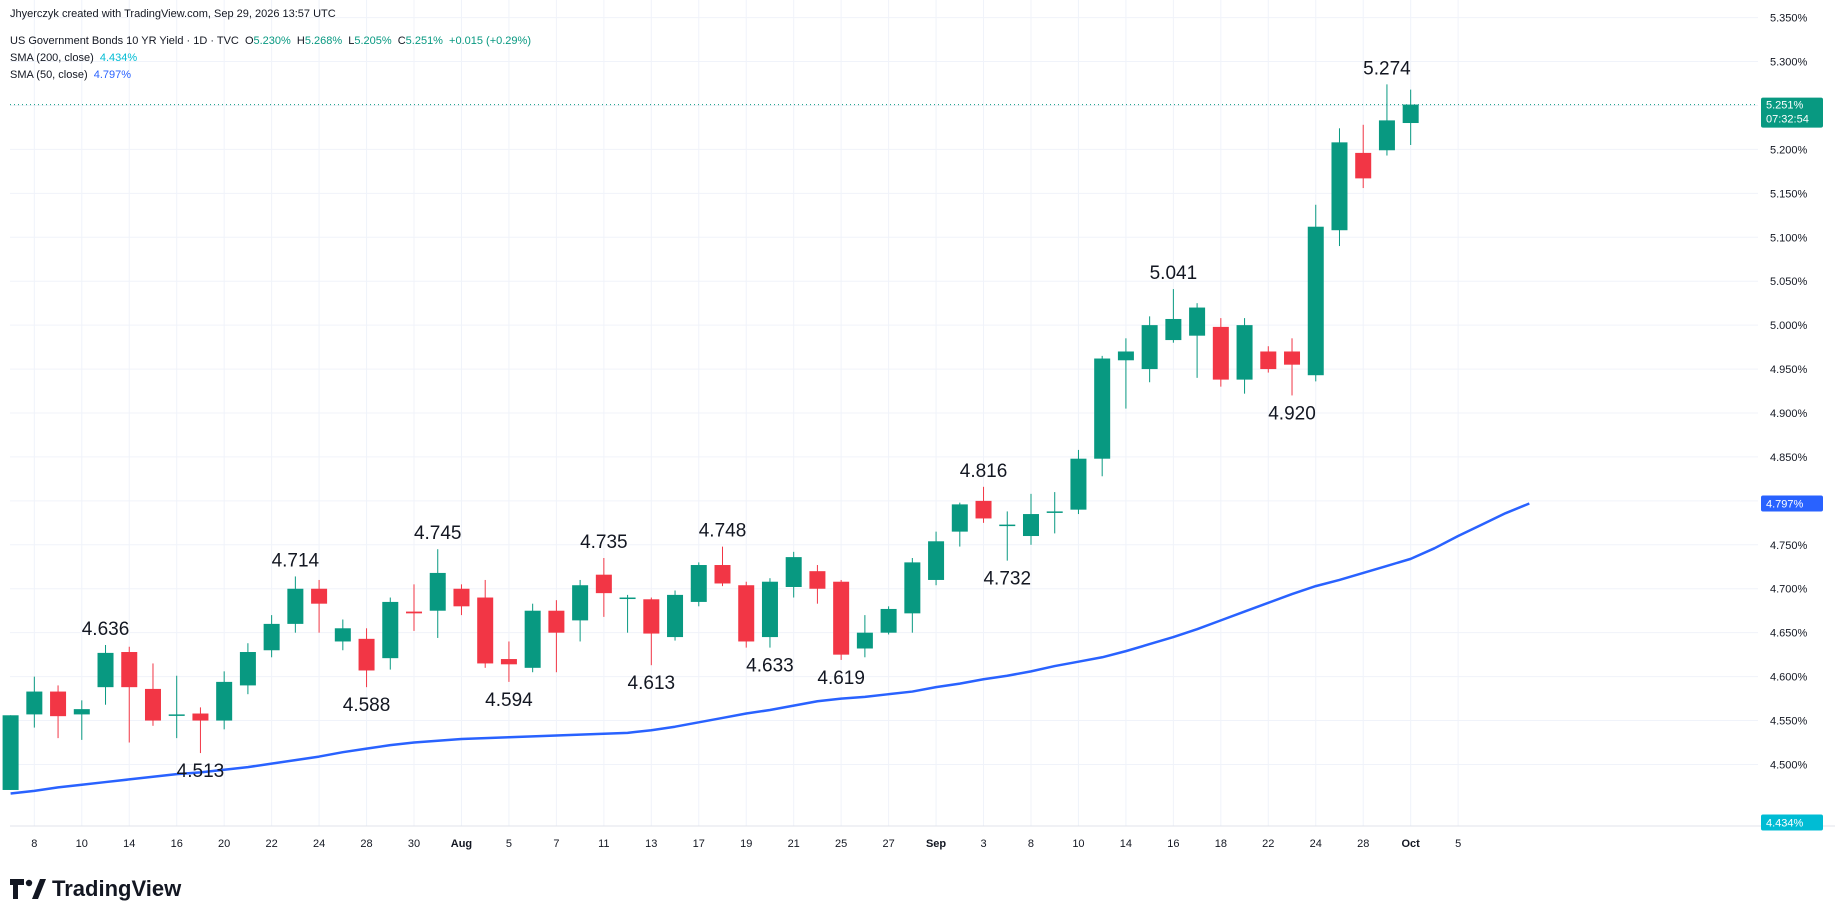 This screenshot has height=917, width=1835. Describe the element at coordinates (366, 844) in the screenshot. I see `time-tick-label: 28` at that location.